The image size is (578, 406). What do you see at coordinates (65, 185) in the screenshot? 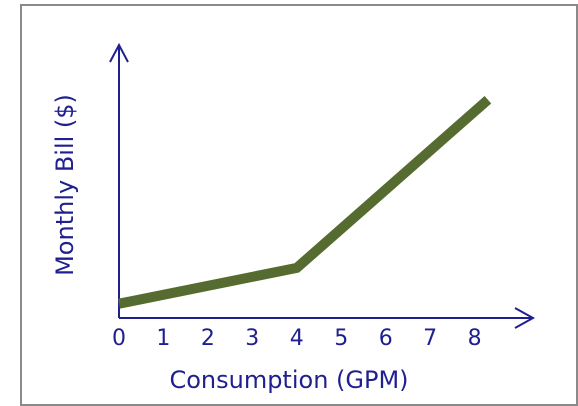
I see `y-axis-title: Monthly Bill ($)` at bounding box center [65, 185].